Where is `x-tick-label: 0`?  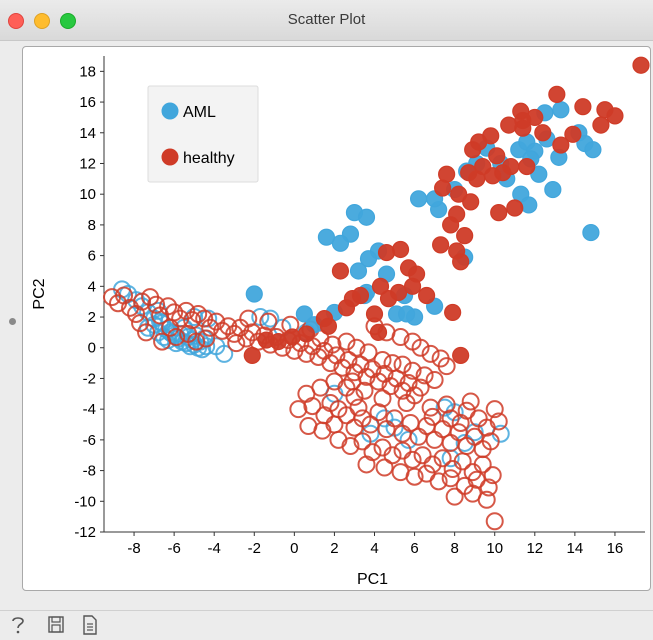 x-tick-label: 0 is located at coordinates (294, 548).